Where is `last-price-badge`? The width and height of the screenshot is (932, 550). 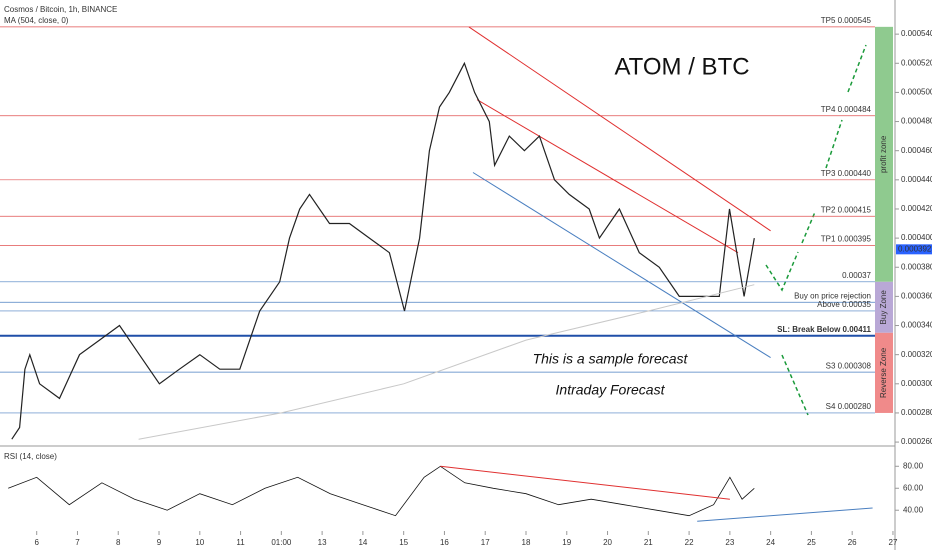
last-price-badge is located at coordinates (914, 249).